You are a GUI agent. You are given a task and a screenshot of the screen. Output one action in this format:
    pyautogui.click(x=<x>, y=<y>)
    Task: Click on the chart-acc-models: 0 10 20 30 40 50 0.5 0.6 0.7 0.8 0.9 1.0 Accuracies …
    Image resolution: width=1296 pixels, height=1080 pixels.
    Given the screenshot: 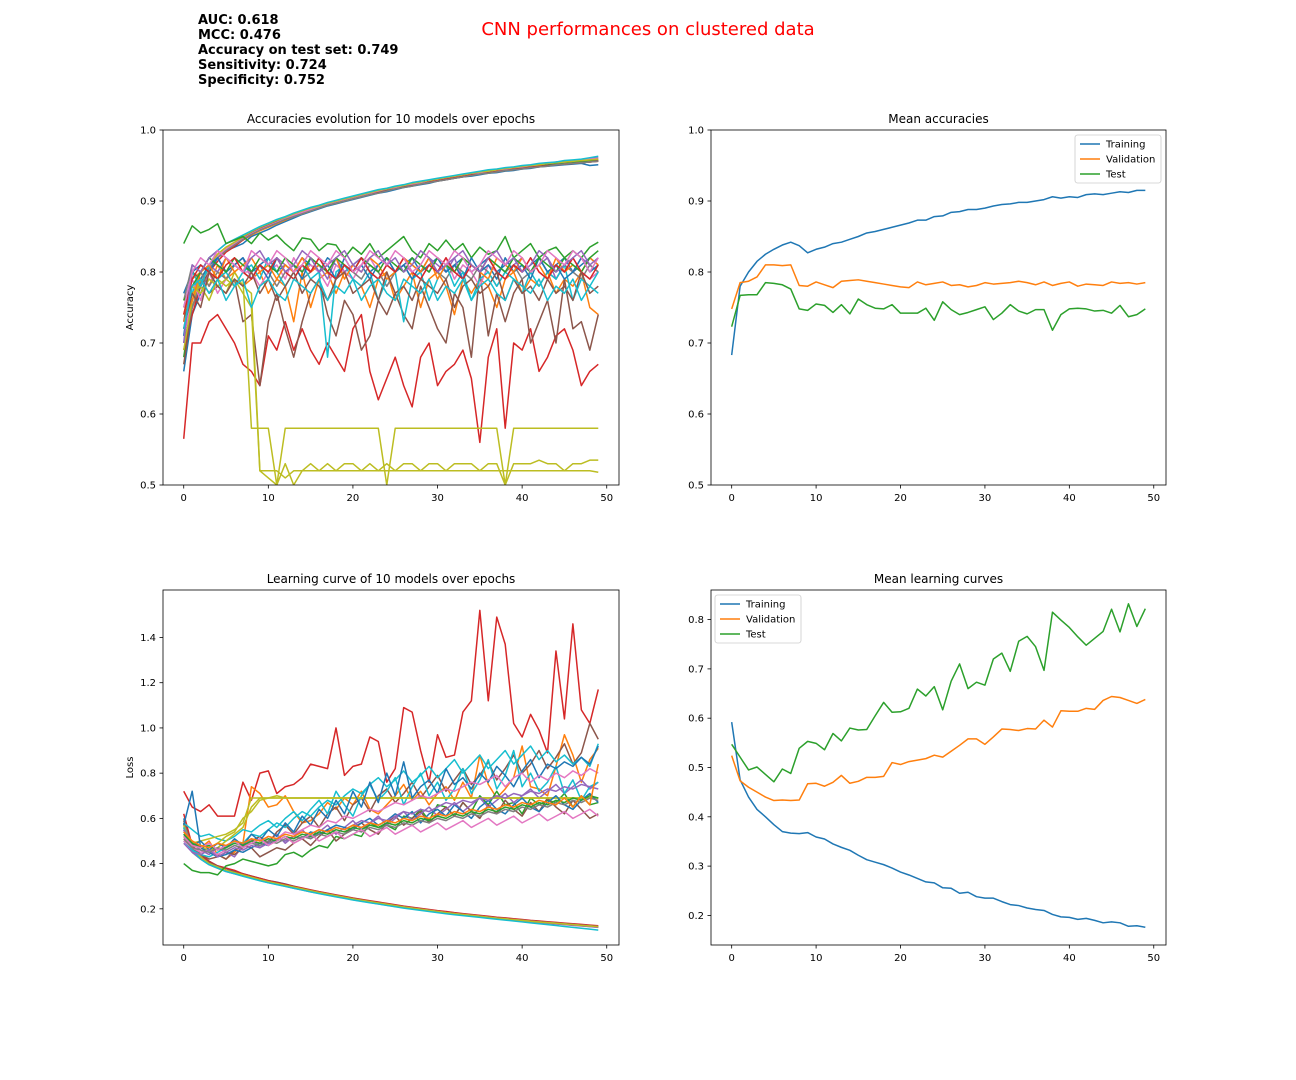 What is the action you would take?
    pyautogui.click(x=372, y=308)
    